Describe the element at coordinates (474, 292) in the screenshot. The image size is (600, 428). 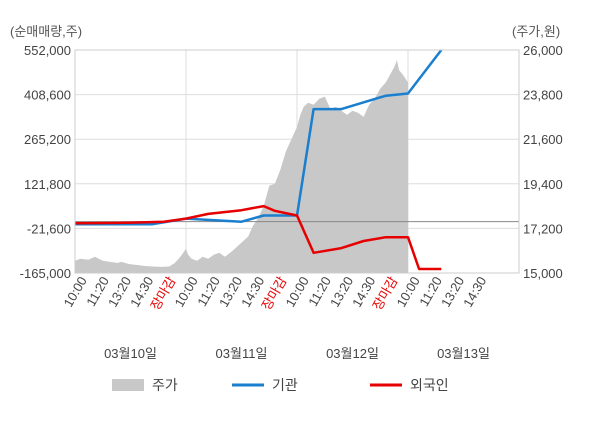
I see `x-tick-label: 14:30` at that location.